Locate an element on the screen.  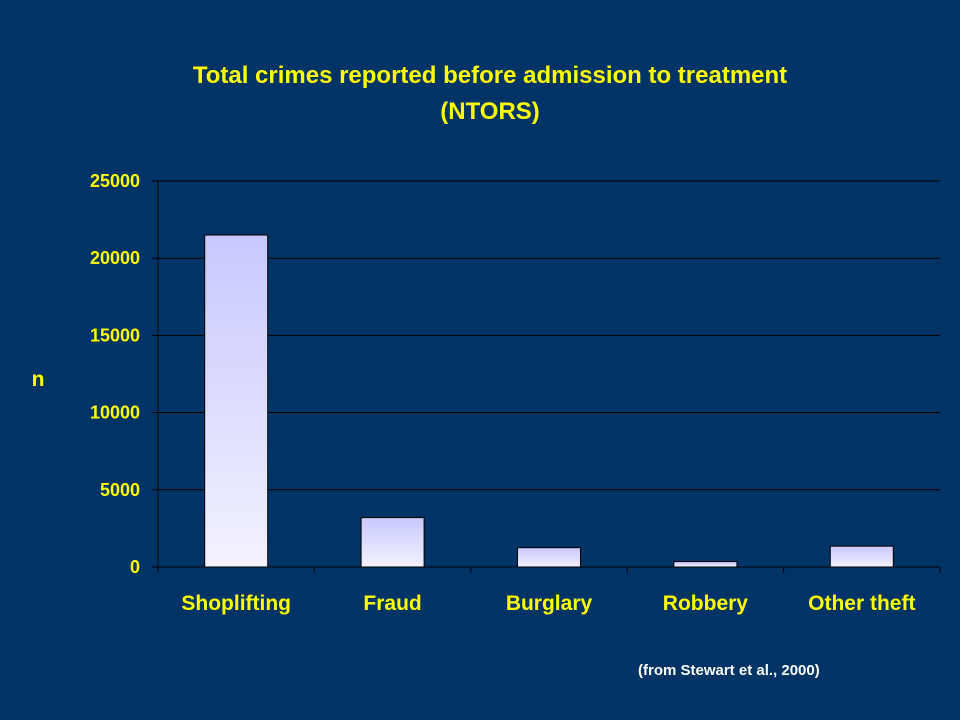
source-citation: (from Stewart et al., 2000) is located at coordinates (729, 670).